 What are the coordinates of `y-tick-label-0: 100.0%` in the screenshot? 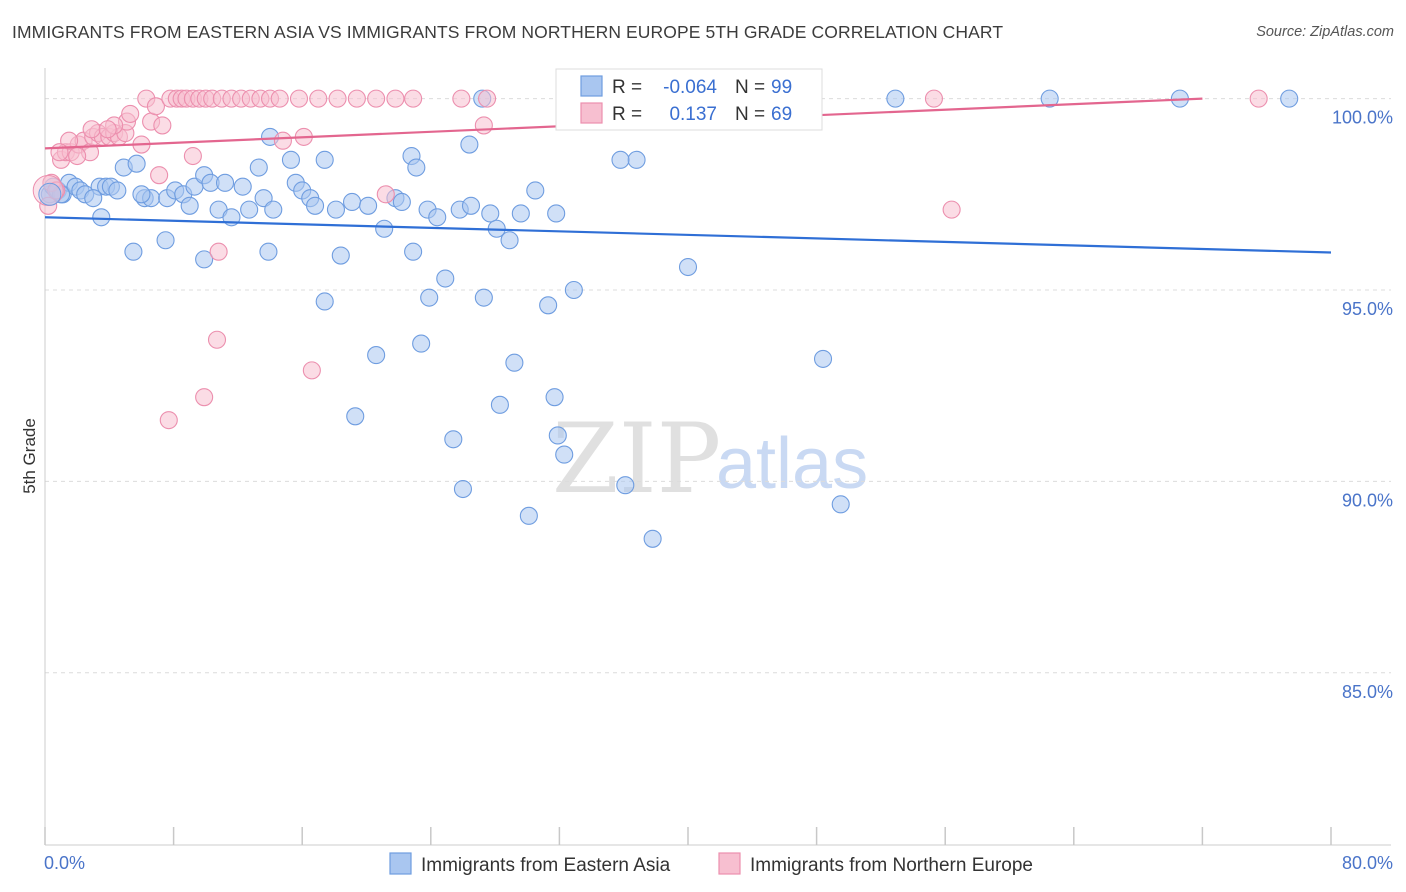 It's located at (1362, 118).